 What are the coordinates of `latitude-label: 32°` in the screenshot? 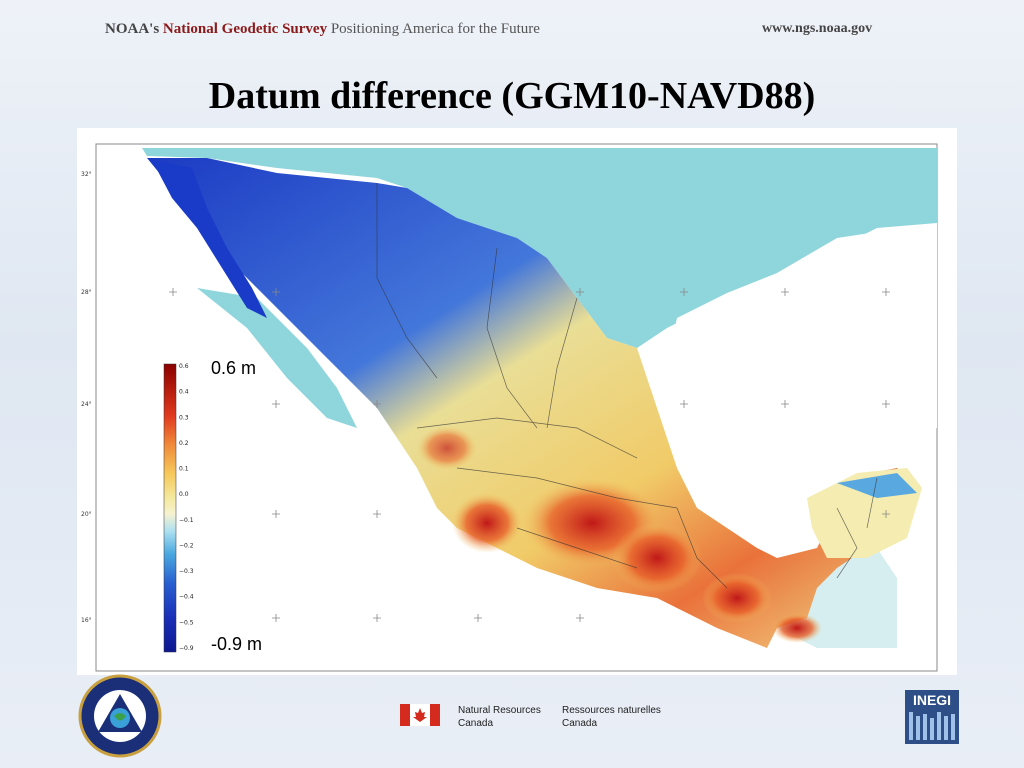 It's located at (86, 174).